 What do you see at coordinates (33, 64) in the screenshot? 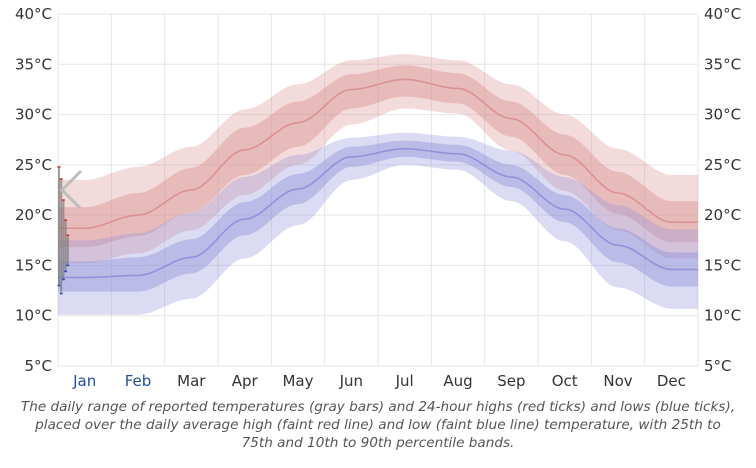
I see `y-tick-label-left: 35°C` at bounding box center [33, 64].